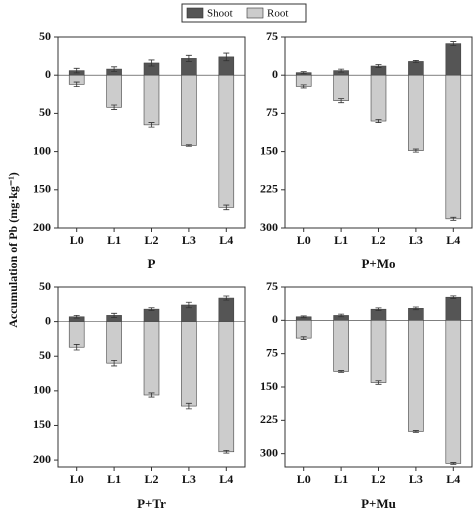  I want to click on y-axis-label: Accumulation of Pb (mg·kg⁻¹), so click(13, 250).